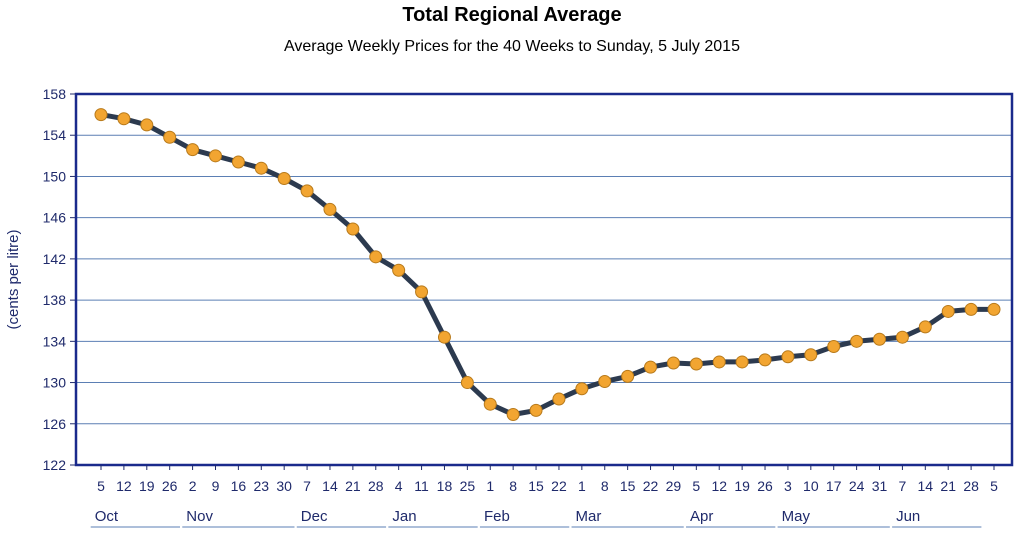  What do you see at coordinates (216, 486) in the screenshot?
I see `x-tick-label: 9` at bounding box center [216, 486].